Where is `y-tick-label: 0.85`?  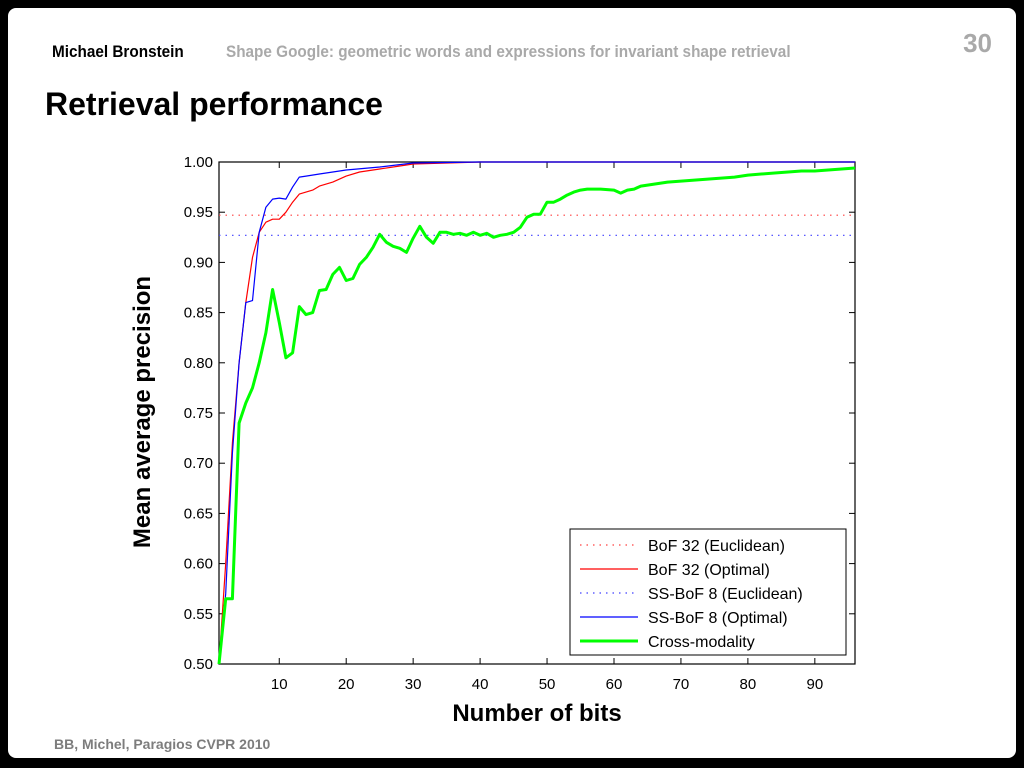
y-tick-label: 0.85 is located at coordinates (198, 313).